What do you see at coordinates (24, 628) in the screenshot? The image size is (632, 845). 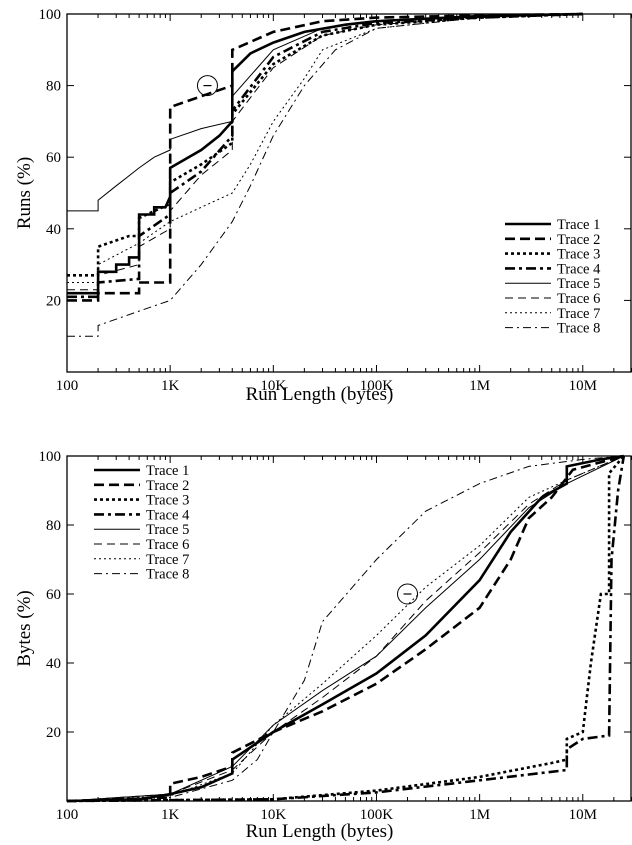 I see `y-axis-title: Bytes (%)` at bounding box center [24, 628].